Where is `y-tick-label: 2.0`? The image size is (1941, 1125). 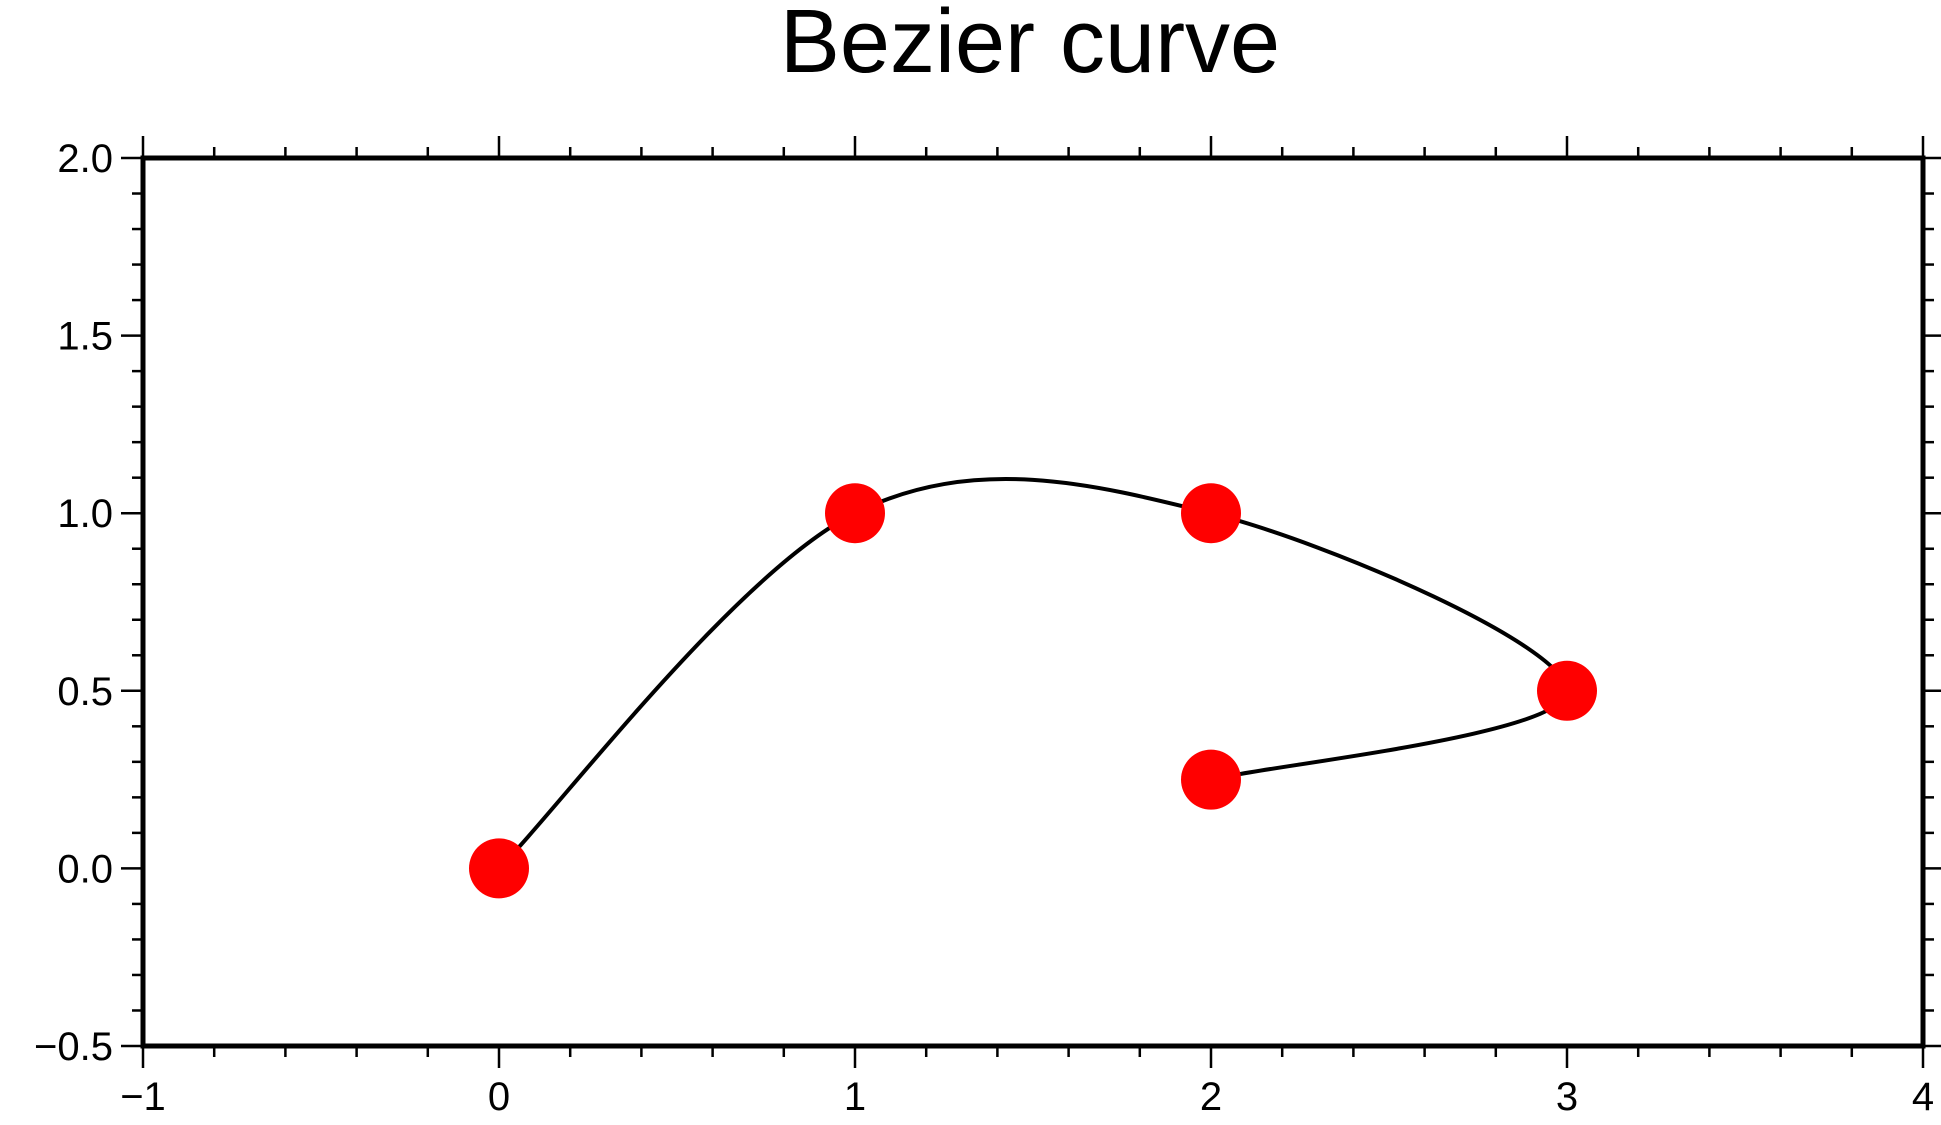 y-tick-label: 2.0 is located at coordinates (85, 159).